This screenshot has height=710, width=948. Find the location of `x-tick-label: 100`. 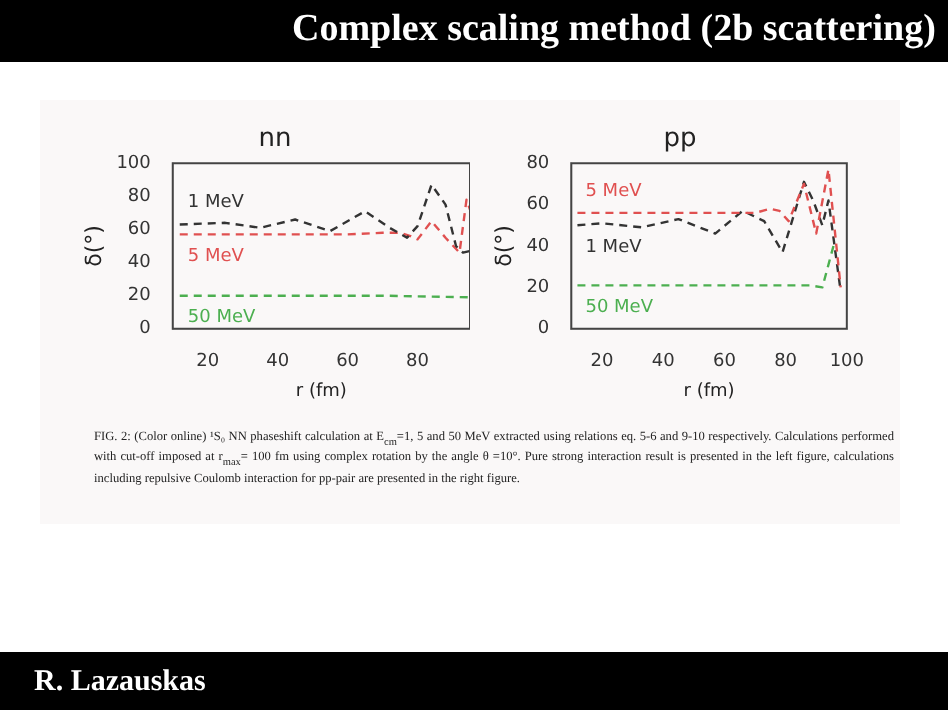

x-tick-label: 100 is located at coordinates (847, 362).